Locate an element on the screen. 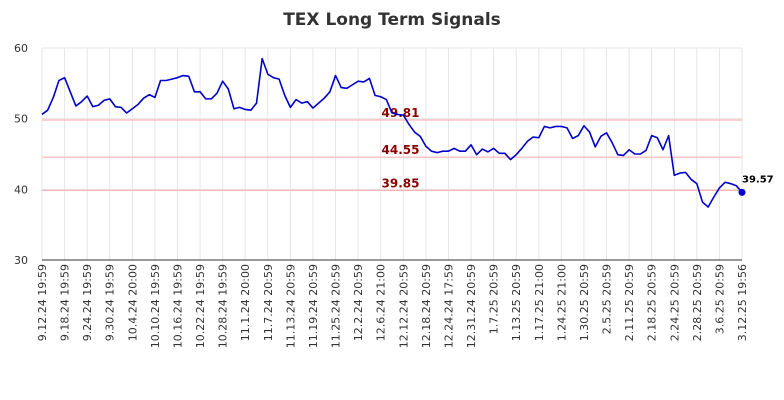  x-tick-label: 1.7.25 20:59 is located at coordinates (494, 299).